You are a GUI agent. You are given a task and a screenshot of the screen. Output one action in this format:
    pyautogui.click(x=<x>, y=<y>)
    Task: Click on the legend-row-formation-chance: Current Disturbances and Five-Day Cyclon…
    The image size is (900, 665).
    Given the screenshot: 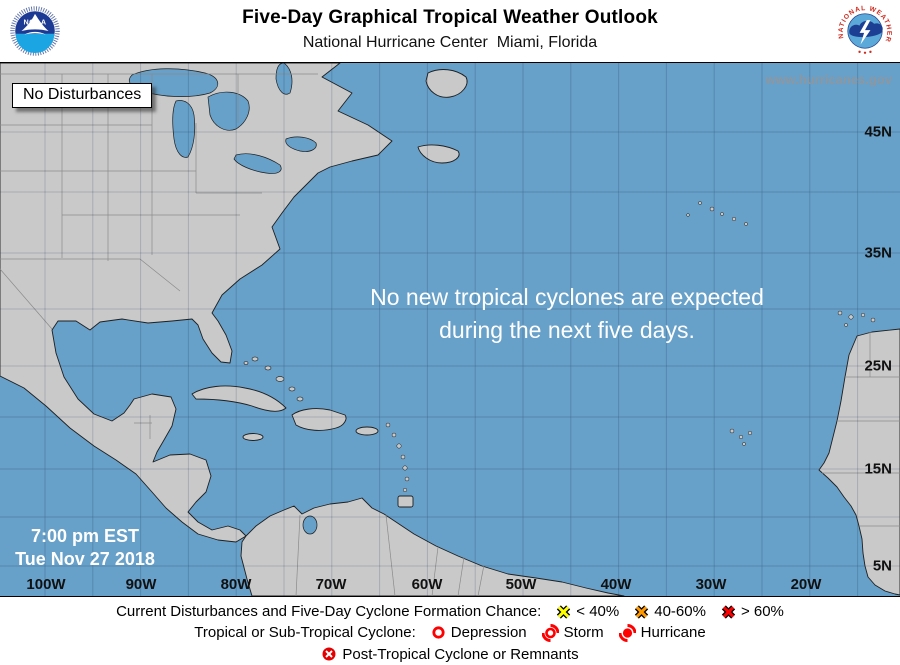 What is the action you would take?
    pyautogui.click(x=450, y=611)
    